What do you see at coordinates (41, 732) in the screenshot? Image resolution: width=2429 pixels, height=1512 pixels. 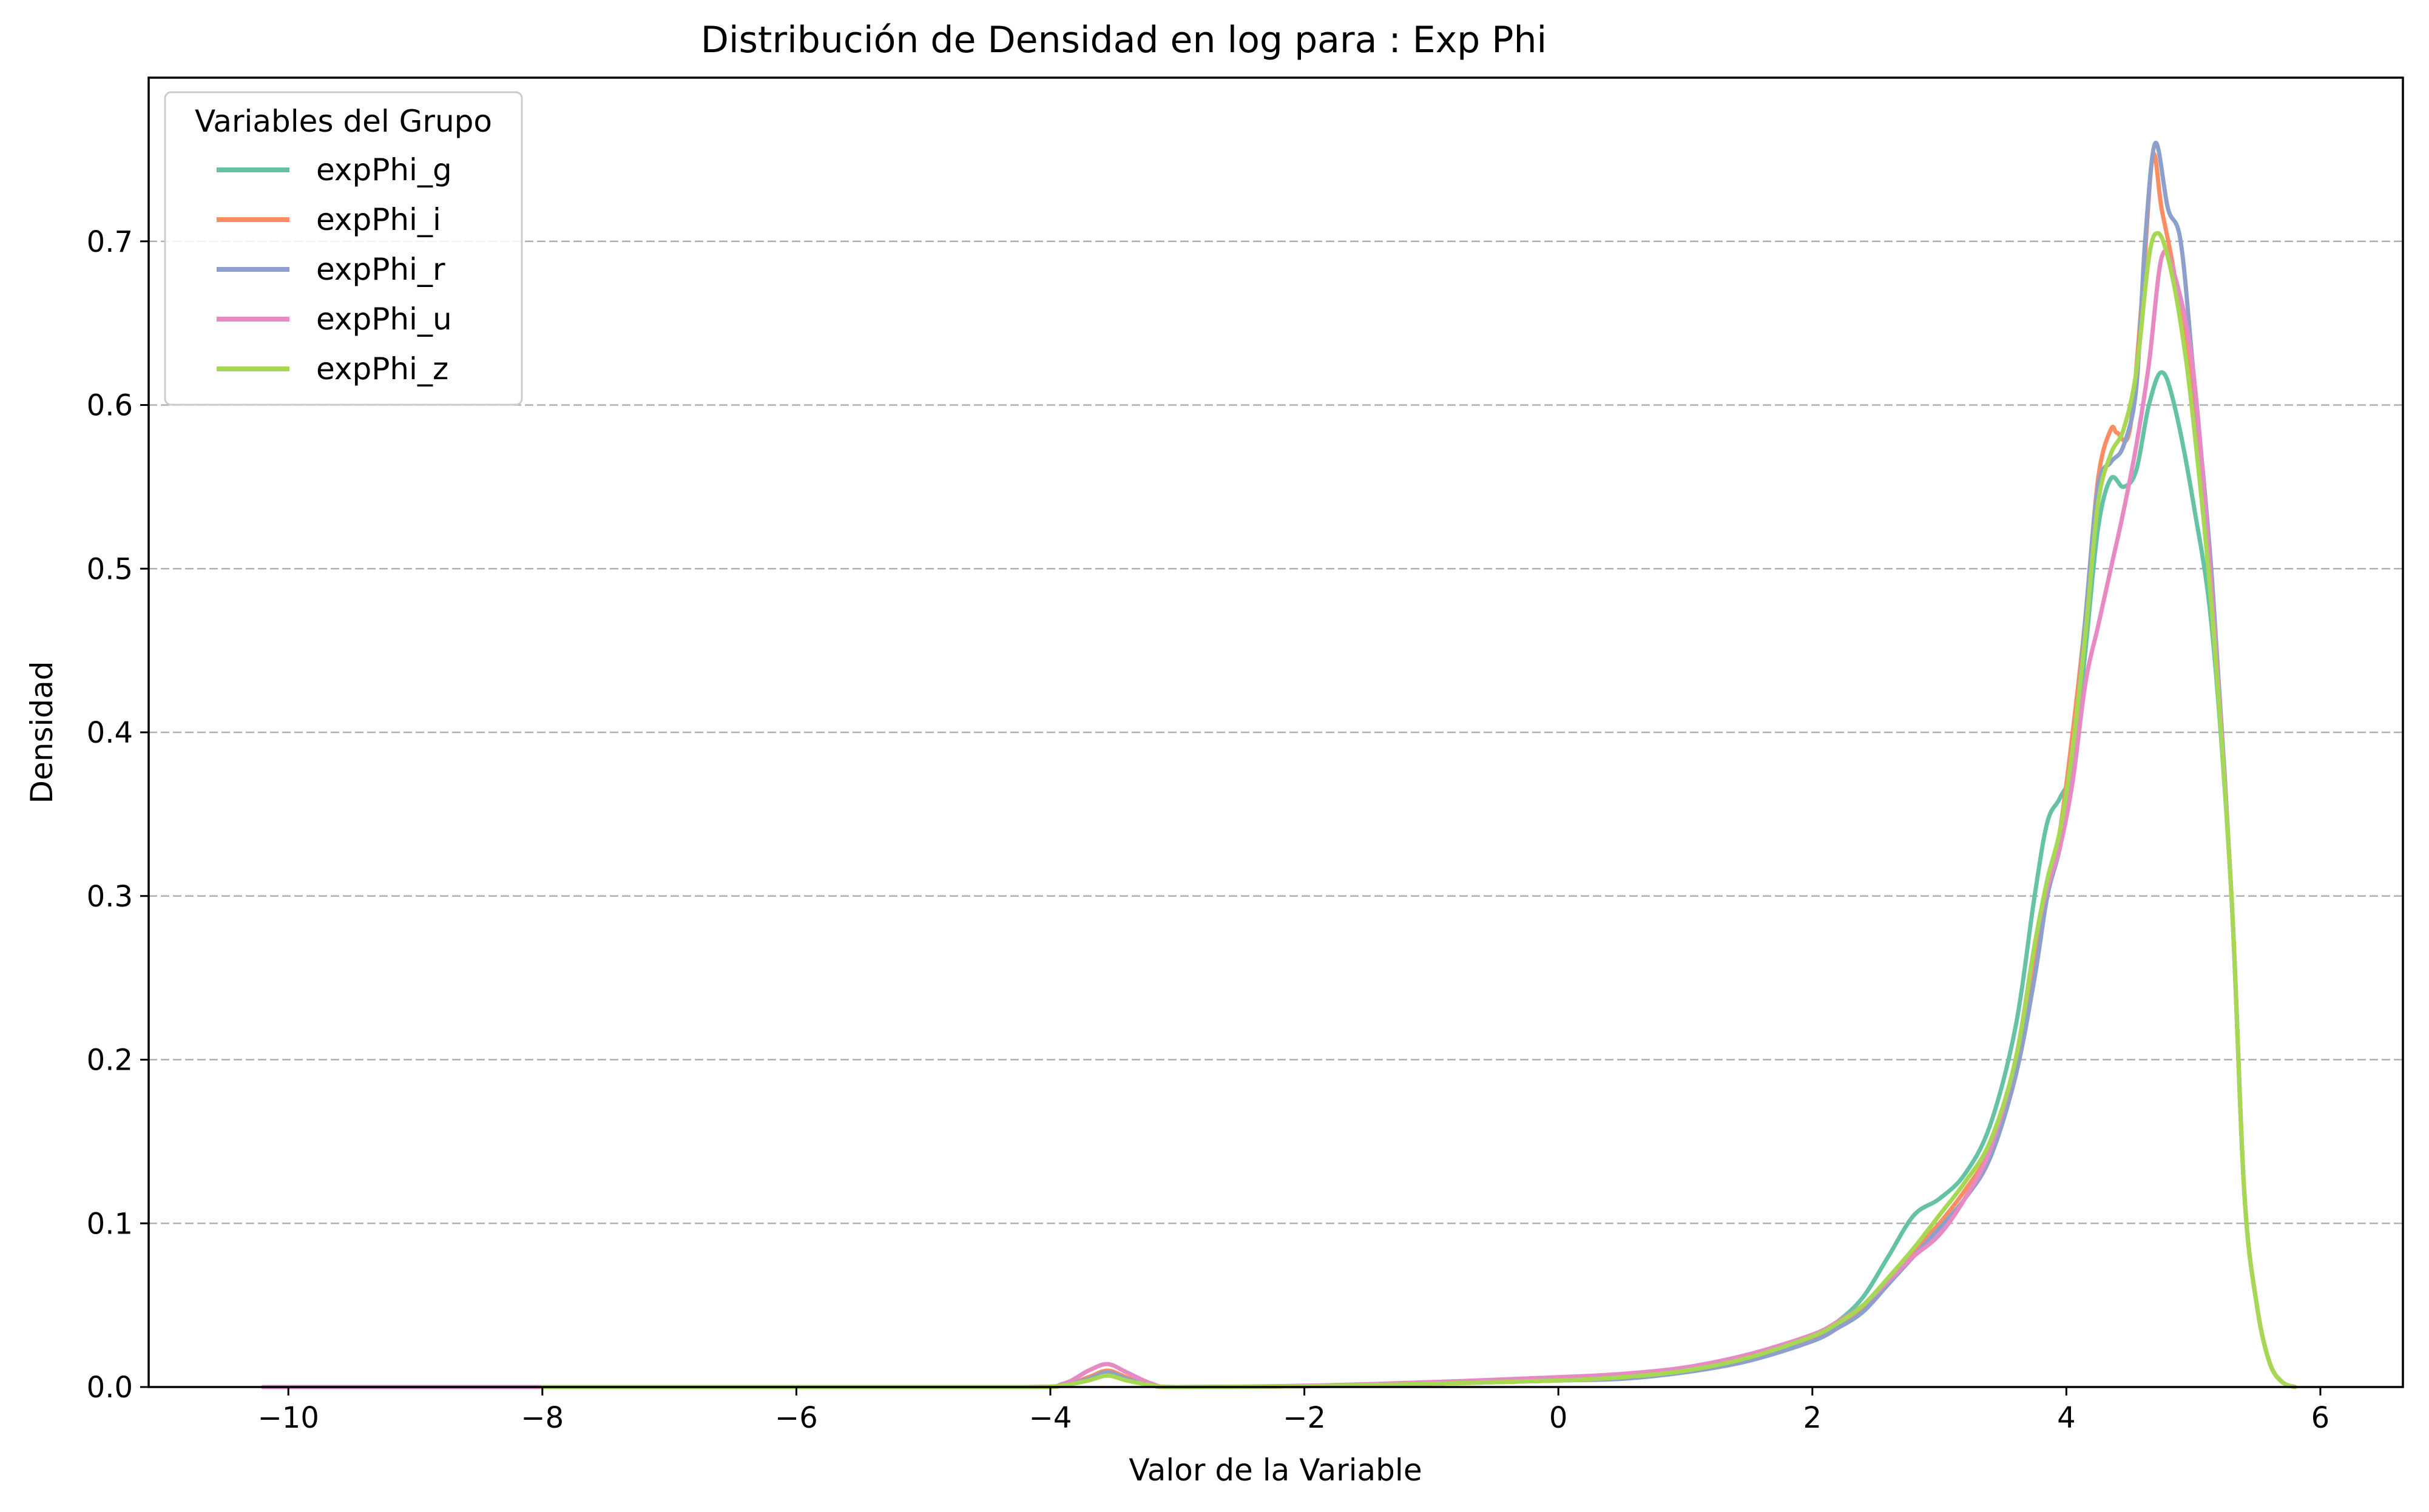 I see `y-axis-label: Densidad` at bounding box center [41, 732].